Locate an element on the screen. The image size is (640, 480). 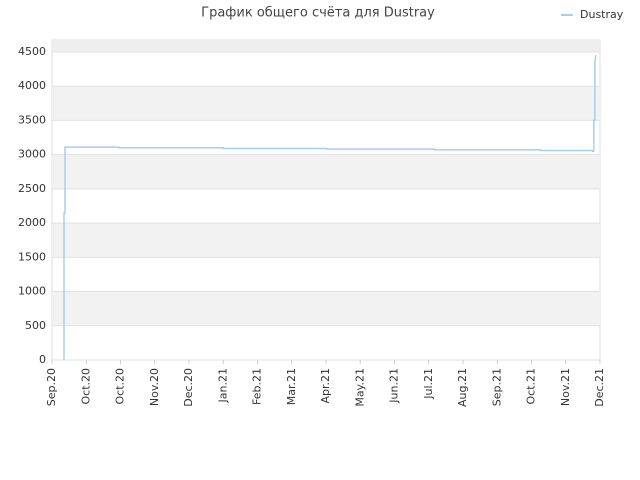
x-tick-label: Oct.21 is located at coordinates (531, 386).